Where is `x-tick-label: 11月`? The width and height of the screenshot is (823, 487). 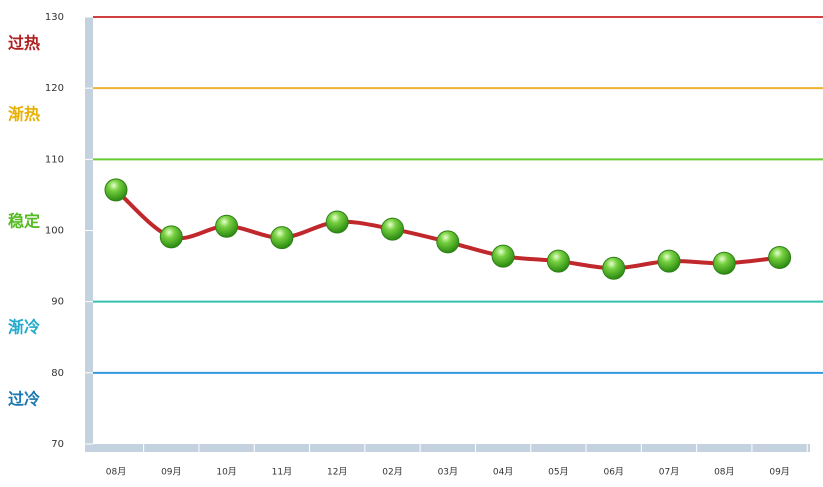
x-tick-label: 11月 is located at coordinates (282, 472).